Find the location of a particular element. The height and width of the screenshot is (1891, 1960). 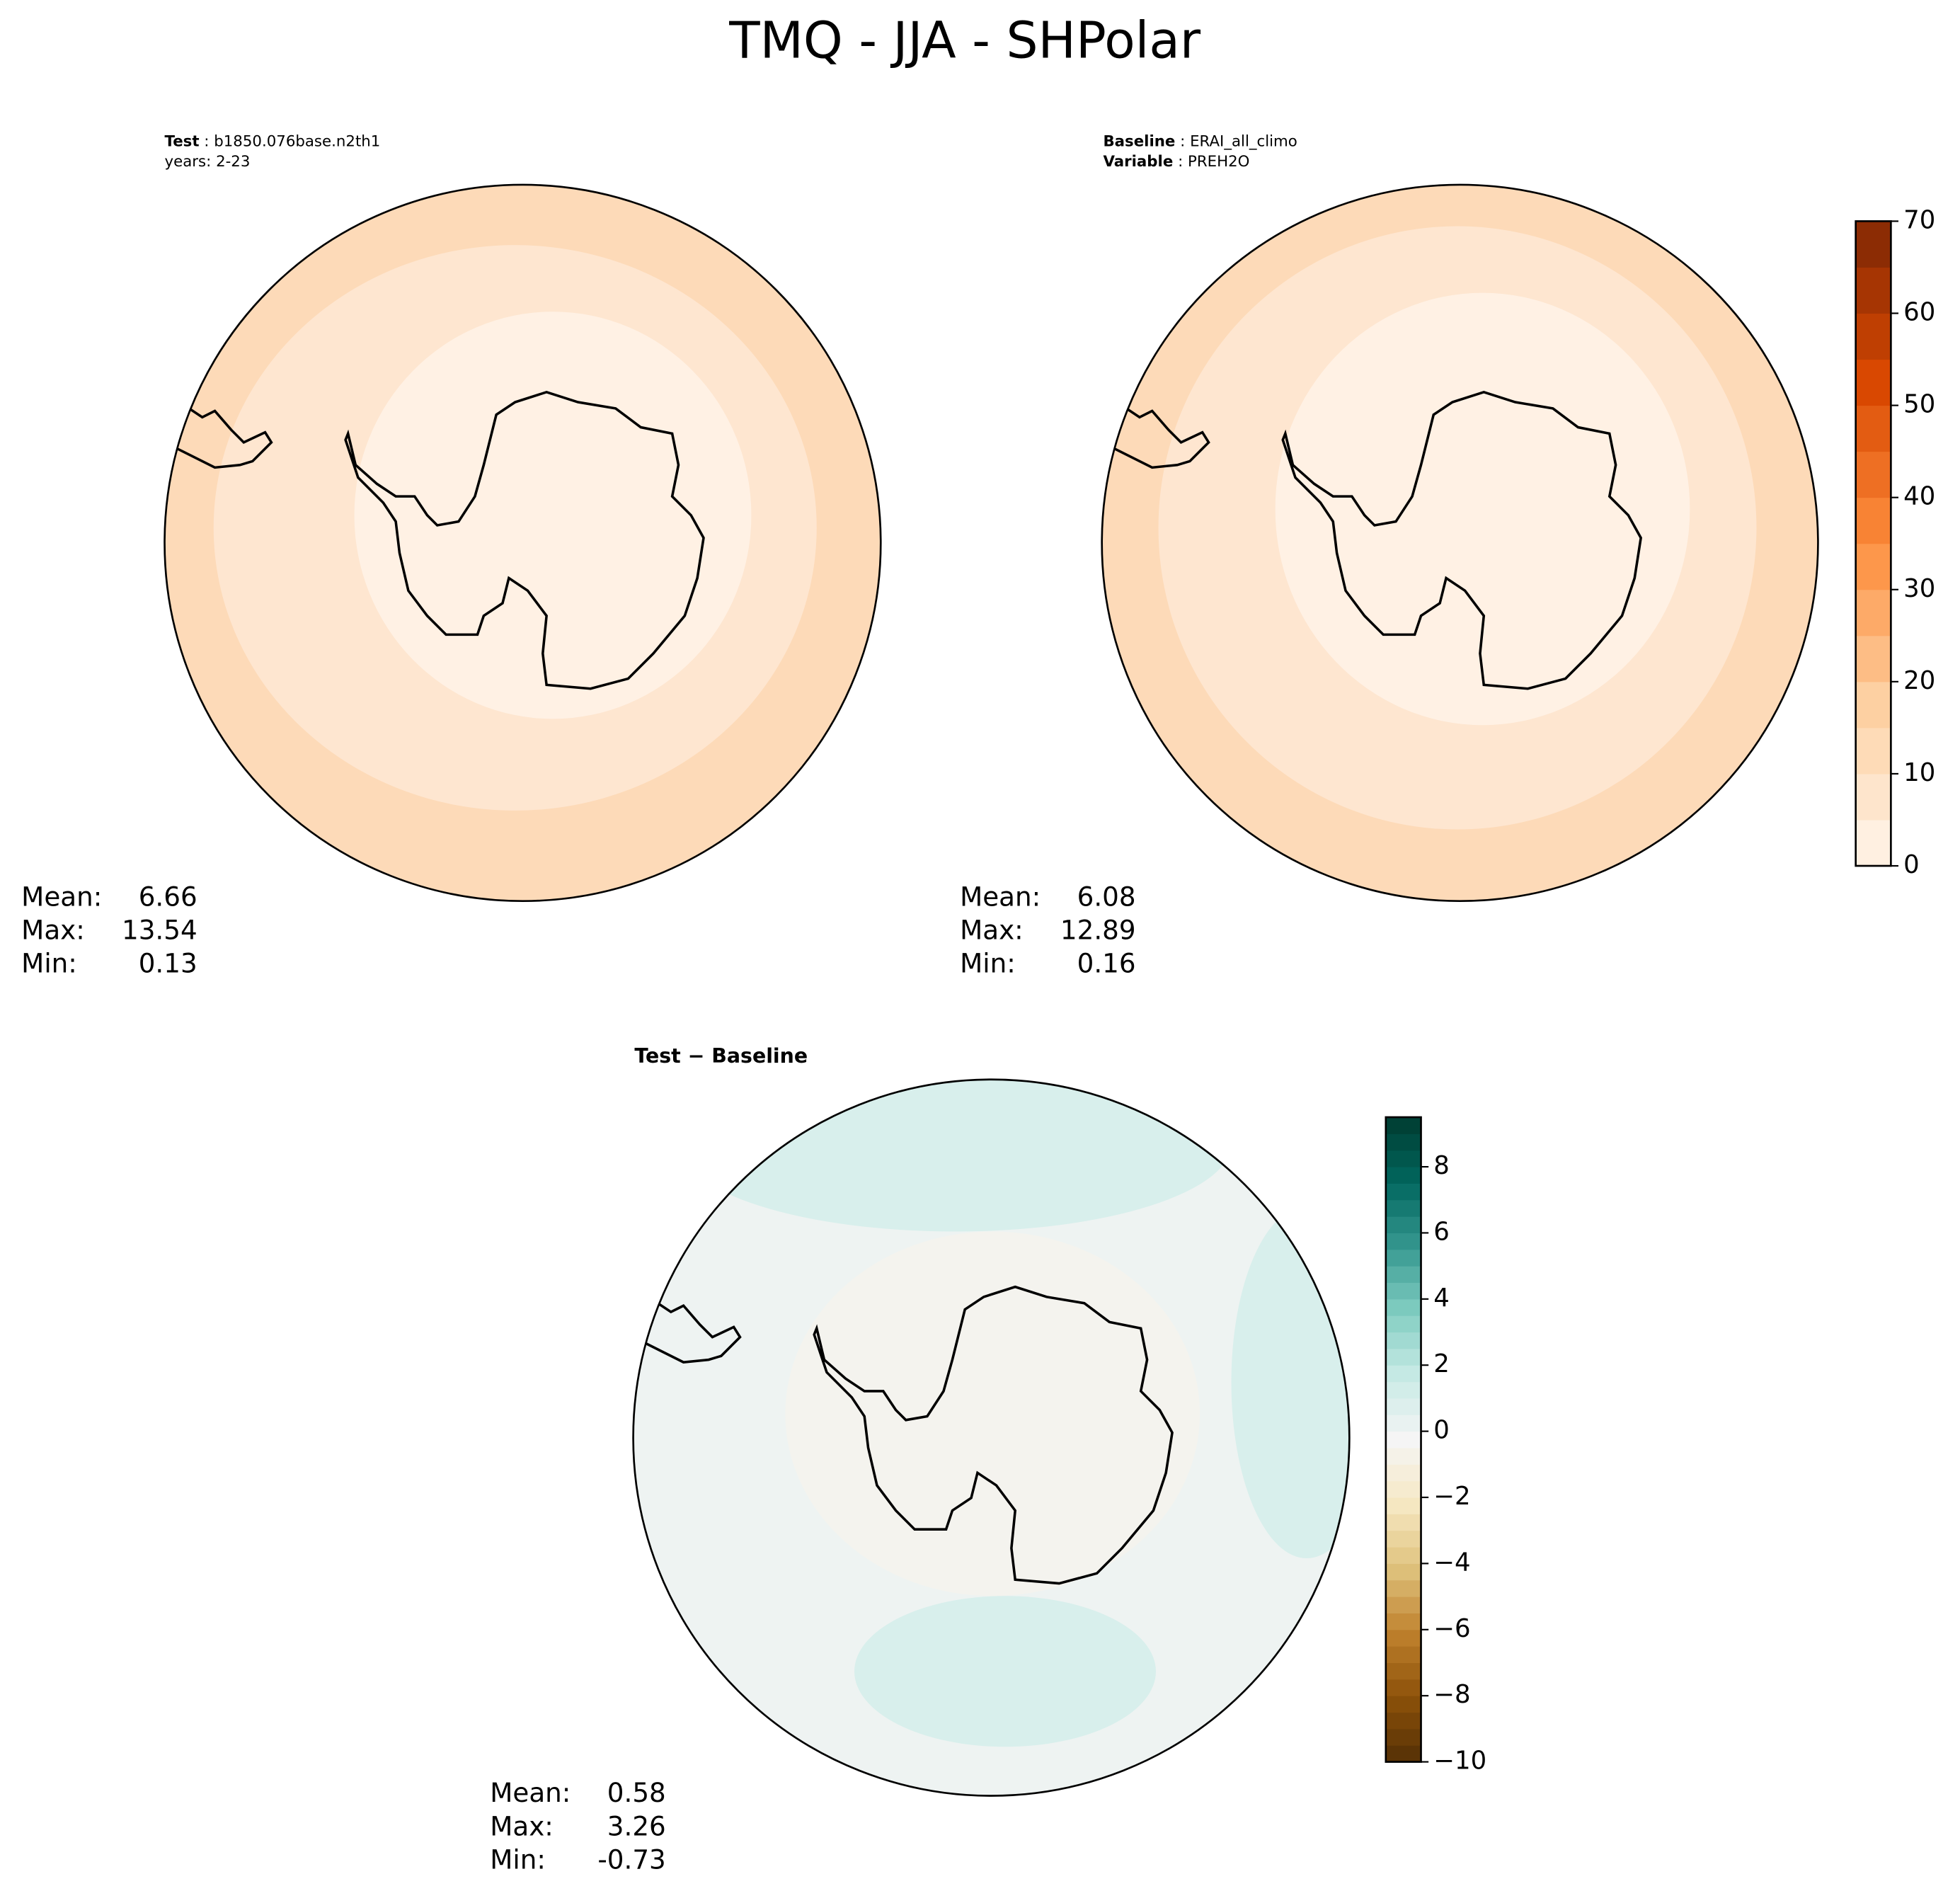

panel-subtitle: Baseline : ERAI_all_climo is located at coordinates (1200, 142).